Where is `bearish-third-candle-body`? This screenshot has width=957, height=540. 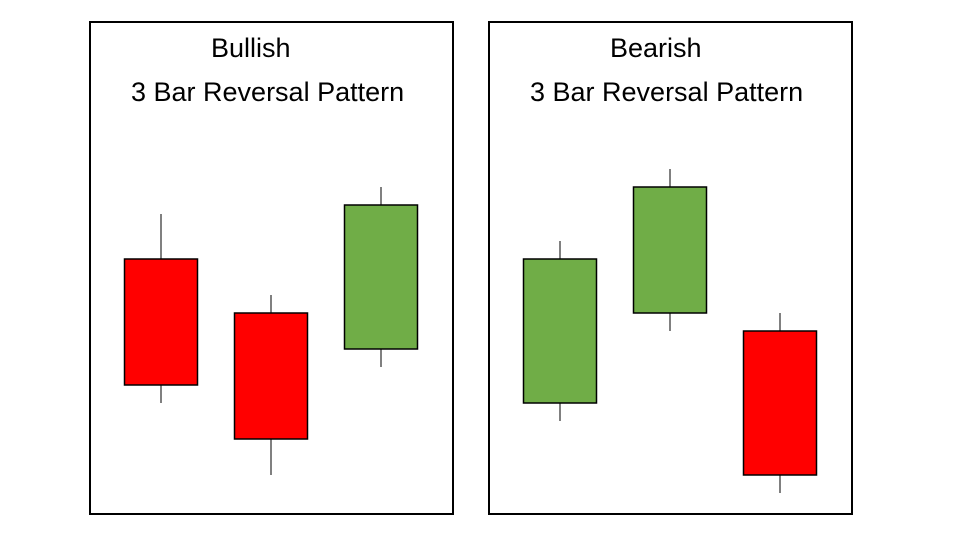
bearish-third-candle-body is located at coordinates (780, 403).